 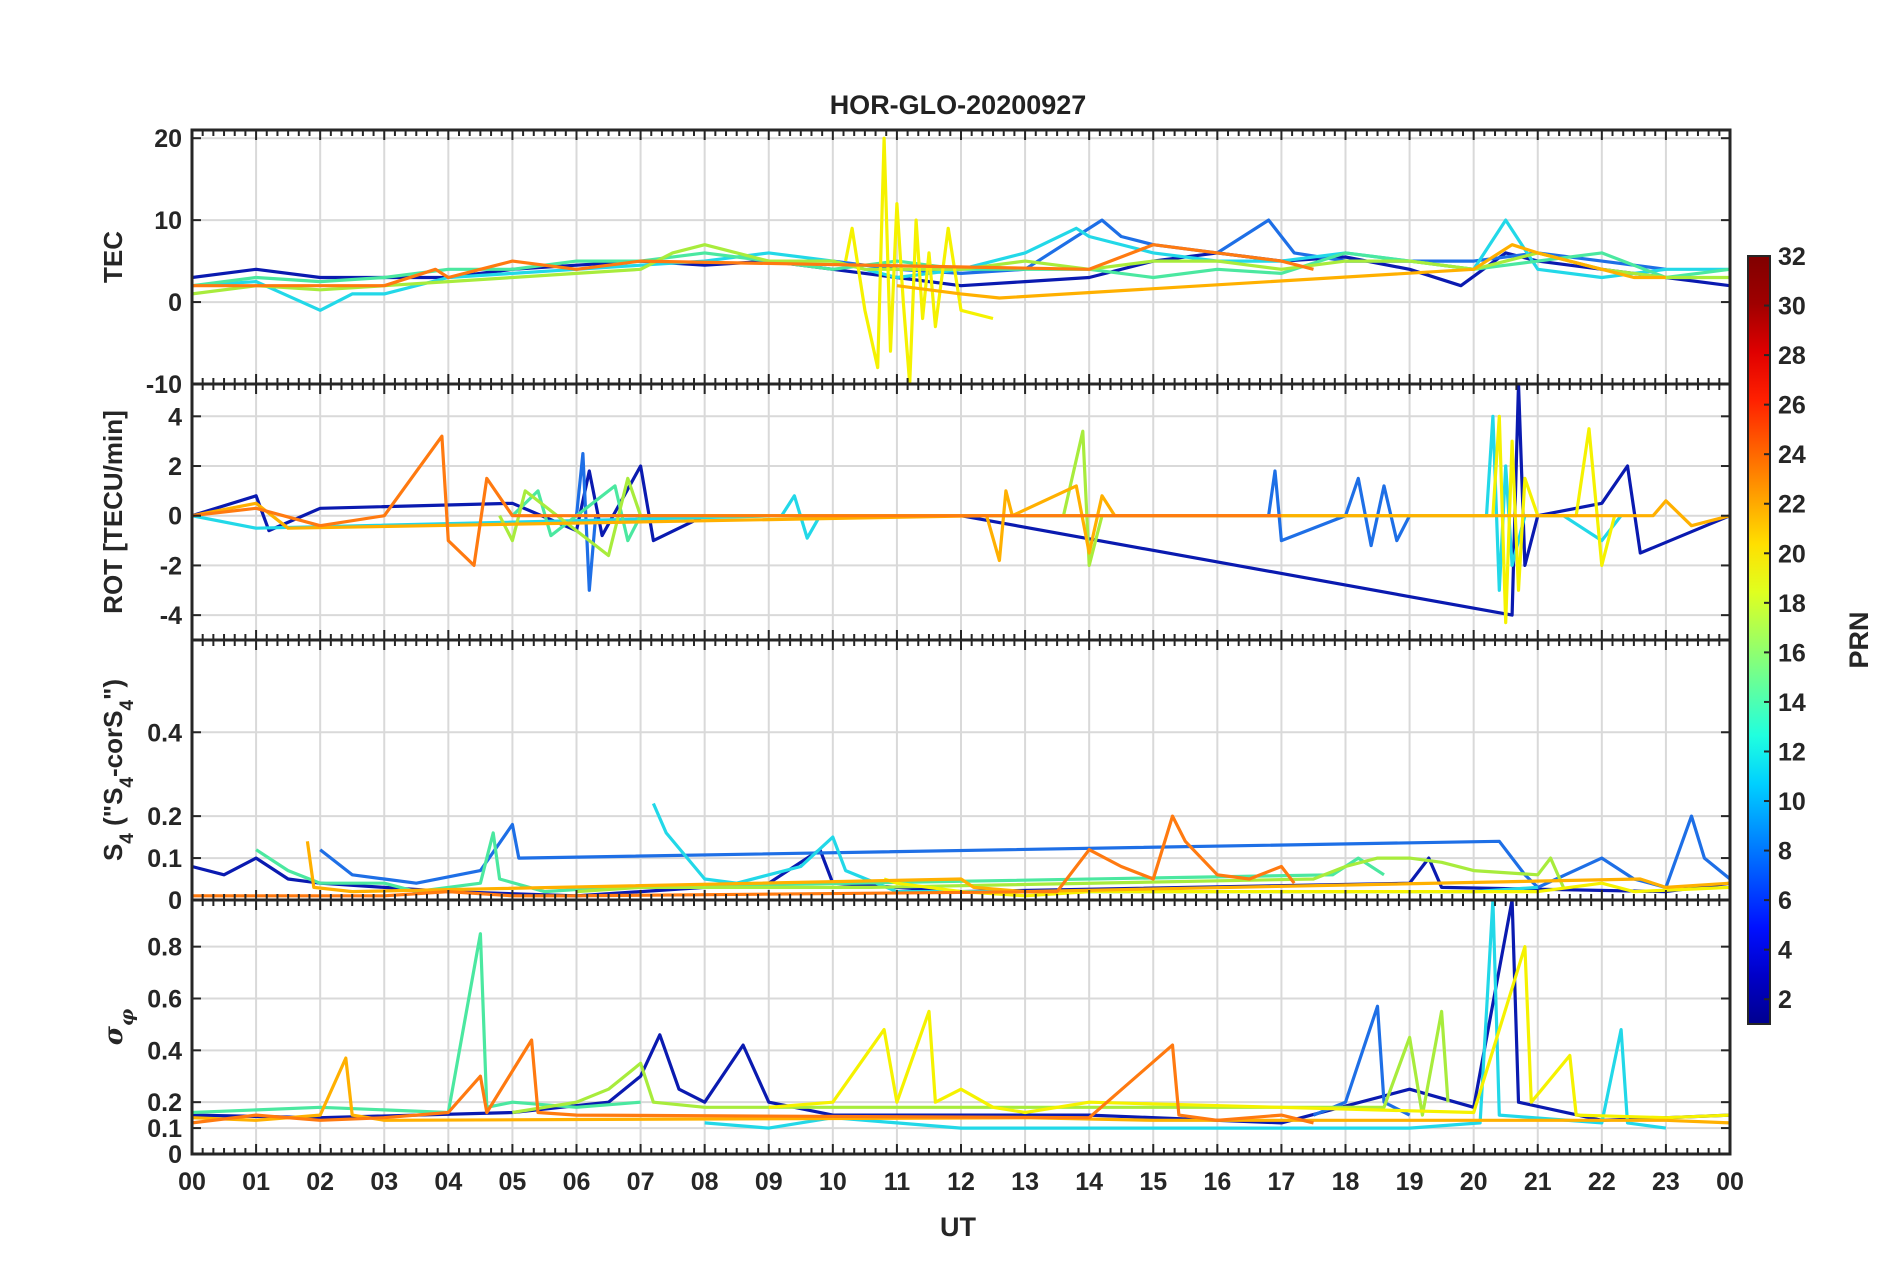 I want to click on colorbar-tick-label: 16, so click(x=1792, y=653).